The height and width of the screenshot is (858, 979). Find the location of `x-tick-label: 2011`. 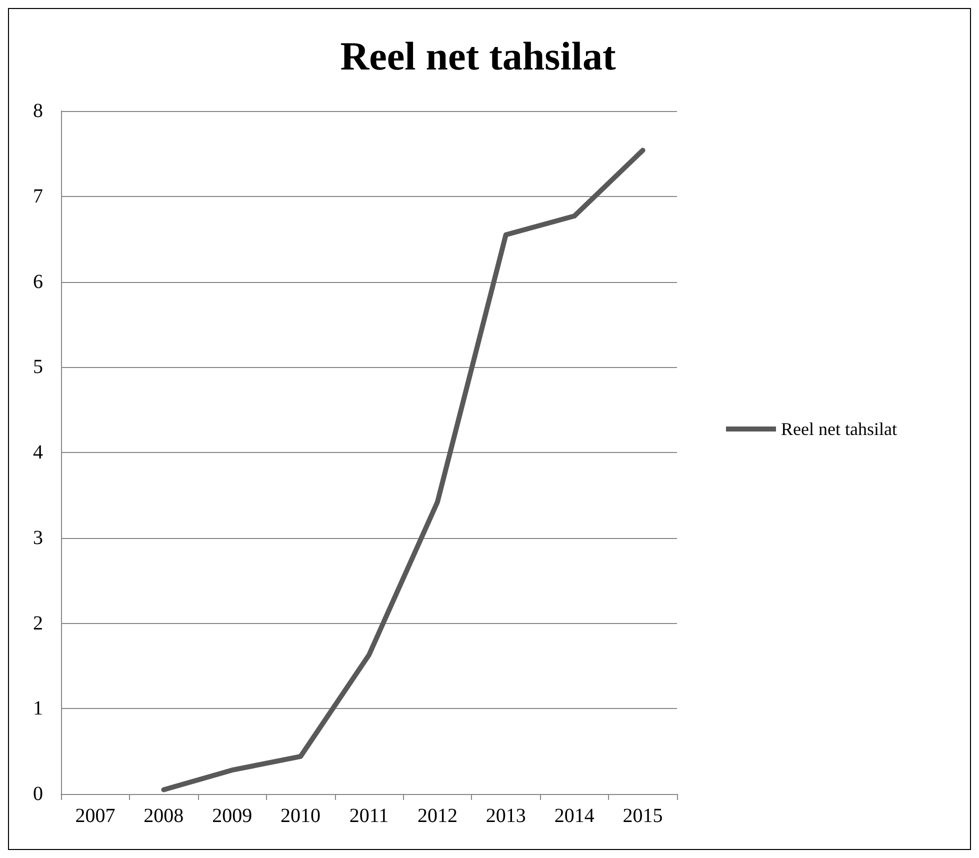

x-tick-label: 2011 is located at coordinates (369, 816).